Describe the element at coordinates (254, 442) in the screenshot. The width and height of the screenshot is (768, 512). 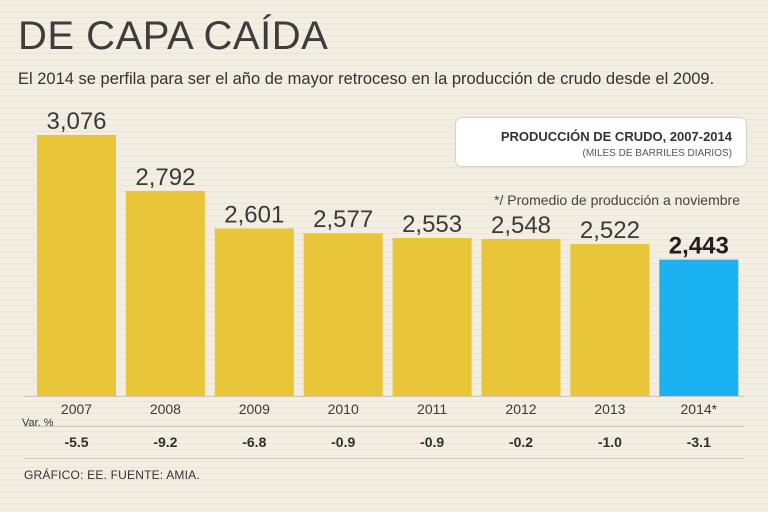
I see `var-percent-2009: -6.8` at that location.